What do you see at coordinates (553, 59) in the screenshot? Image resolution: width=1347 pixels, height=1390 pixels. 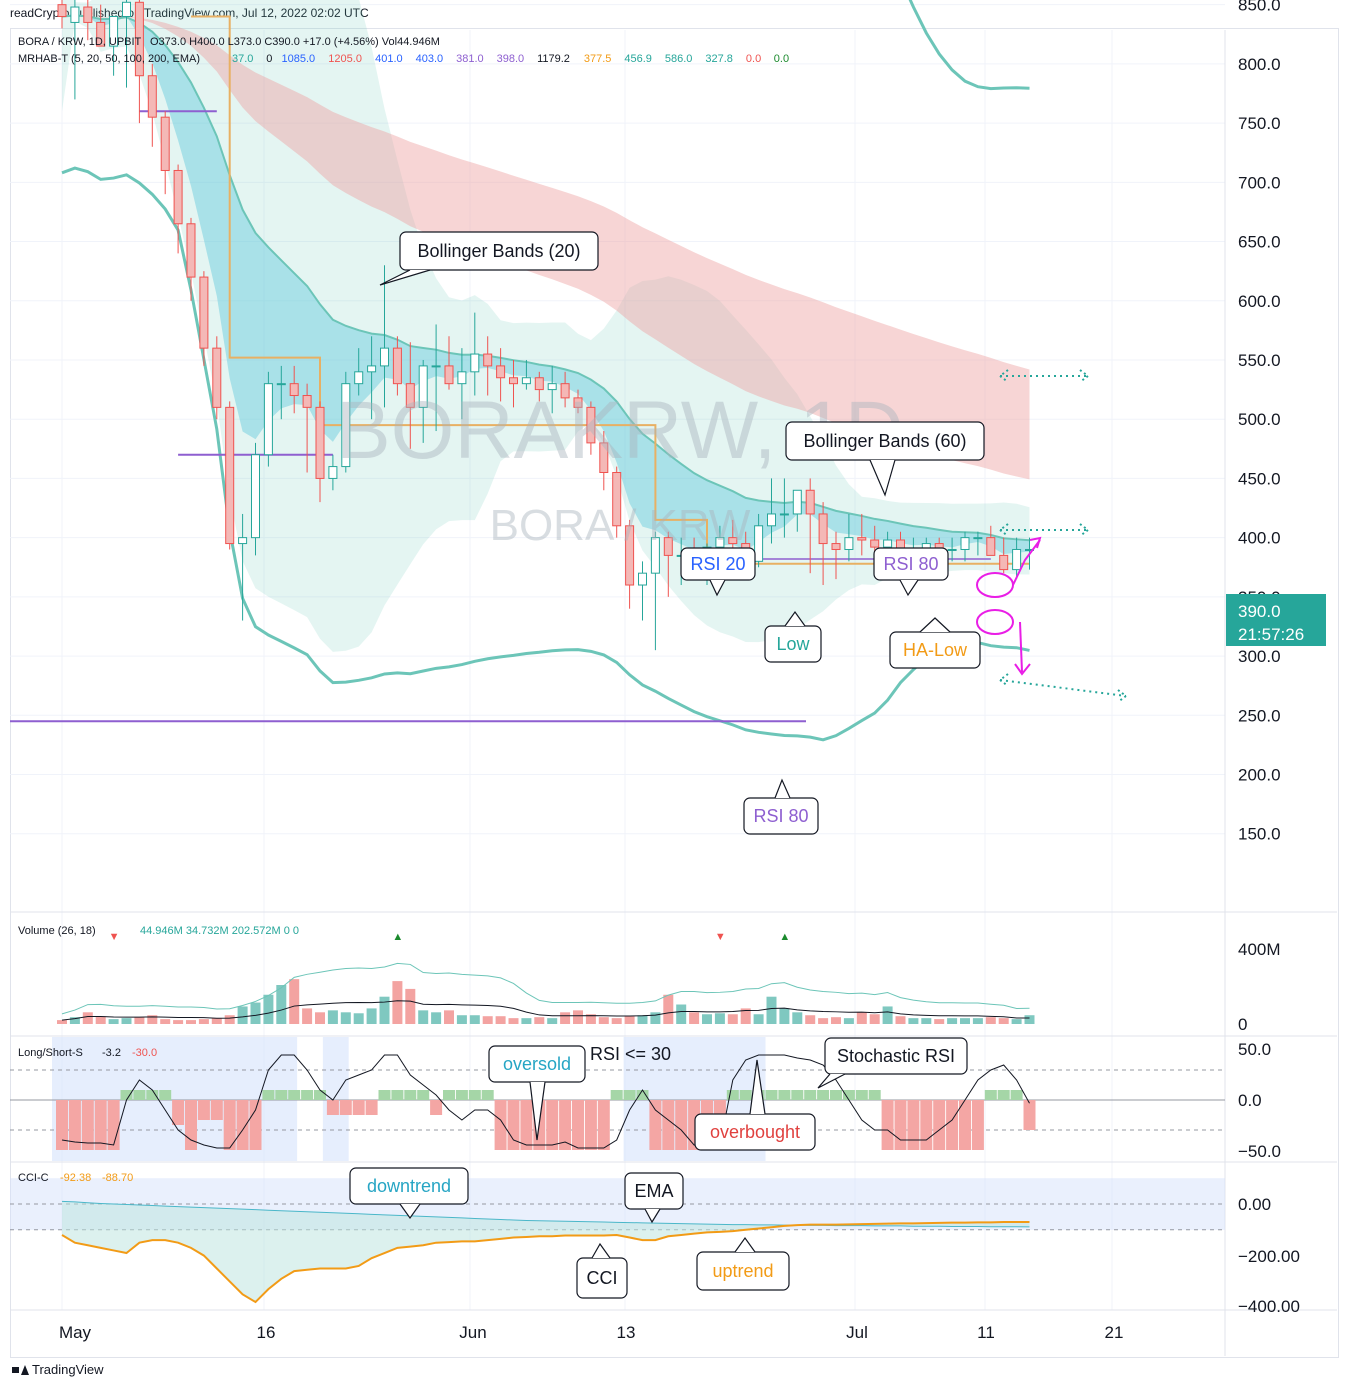 I see `legend-indicator-value: 1179.2` at bounding box center [553, 59].